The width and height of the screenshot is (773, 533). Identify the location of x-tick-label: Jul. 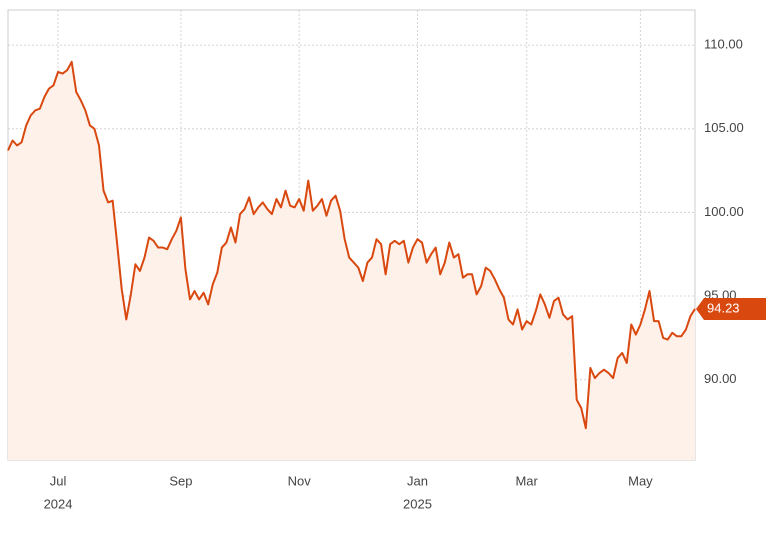
(58, 480).